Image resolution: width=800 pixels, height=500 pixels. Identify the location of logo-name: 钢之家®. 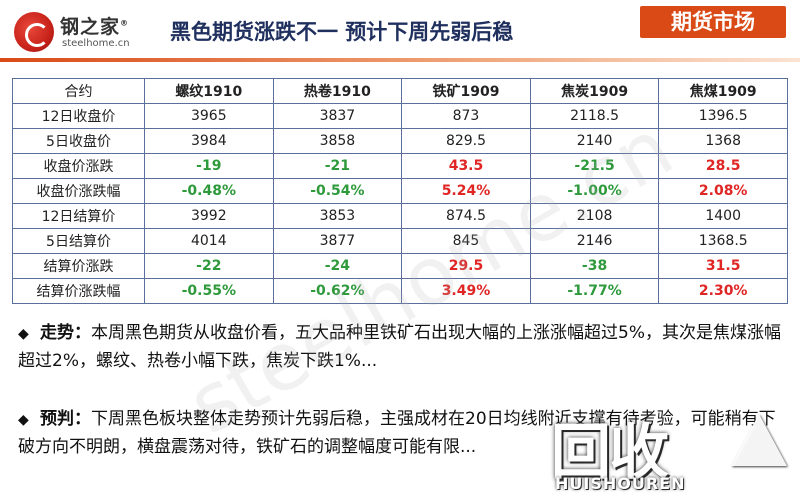
(95, 27).